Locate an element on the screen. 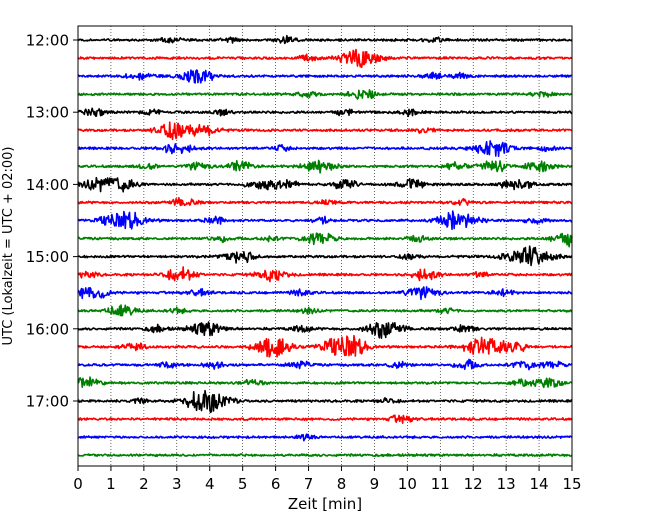 This screenshot has width=650, height=520. y-tick-label: 13:00 is located at coordinates (47, 113).